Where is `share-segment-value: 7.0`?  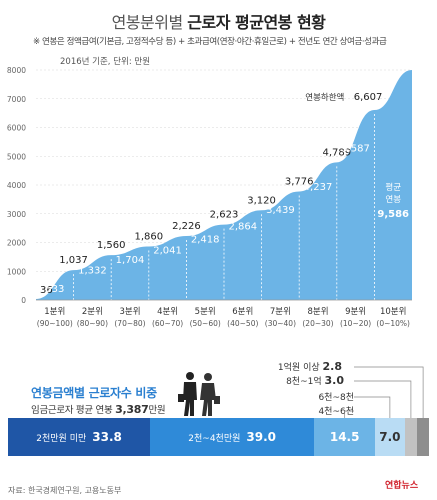 share-segment-value: 7.0 is located at coordinates (390, 437).